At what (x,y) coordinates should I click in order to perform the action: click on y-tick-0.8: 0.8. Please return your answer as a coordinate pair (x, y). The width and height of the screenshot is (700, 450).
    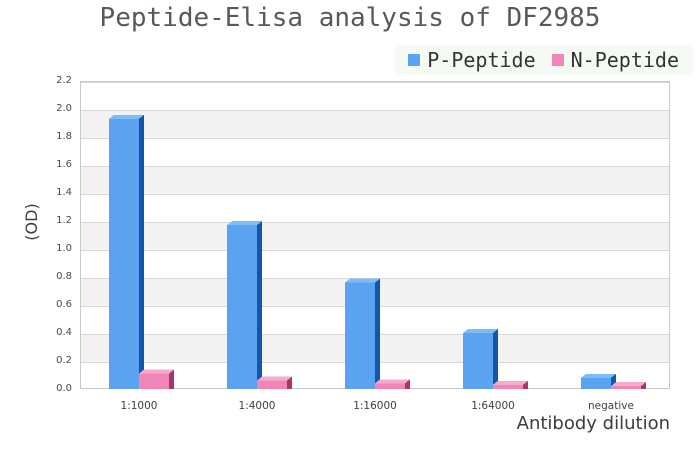
    Looking at the image, I should click on (64, 276).